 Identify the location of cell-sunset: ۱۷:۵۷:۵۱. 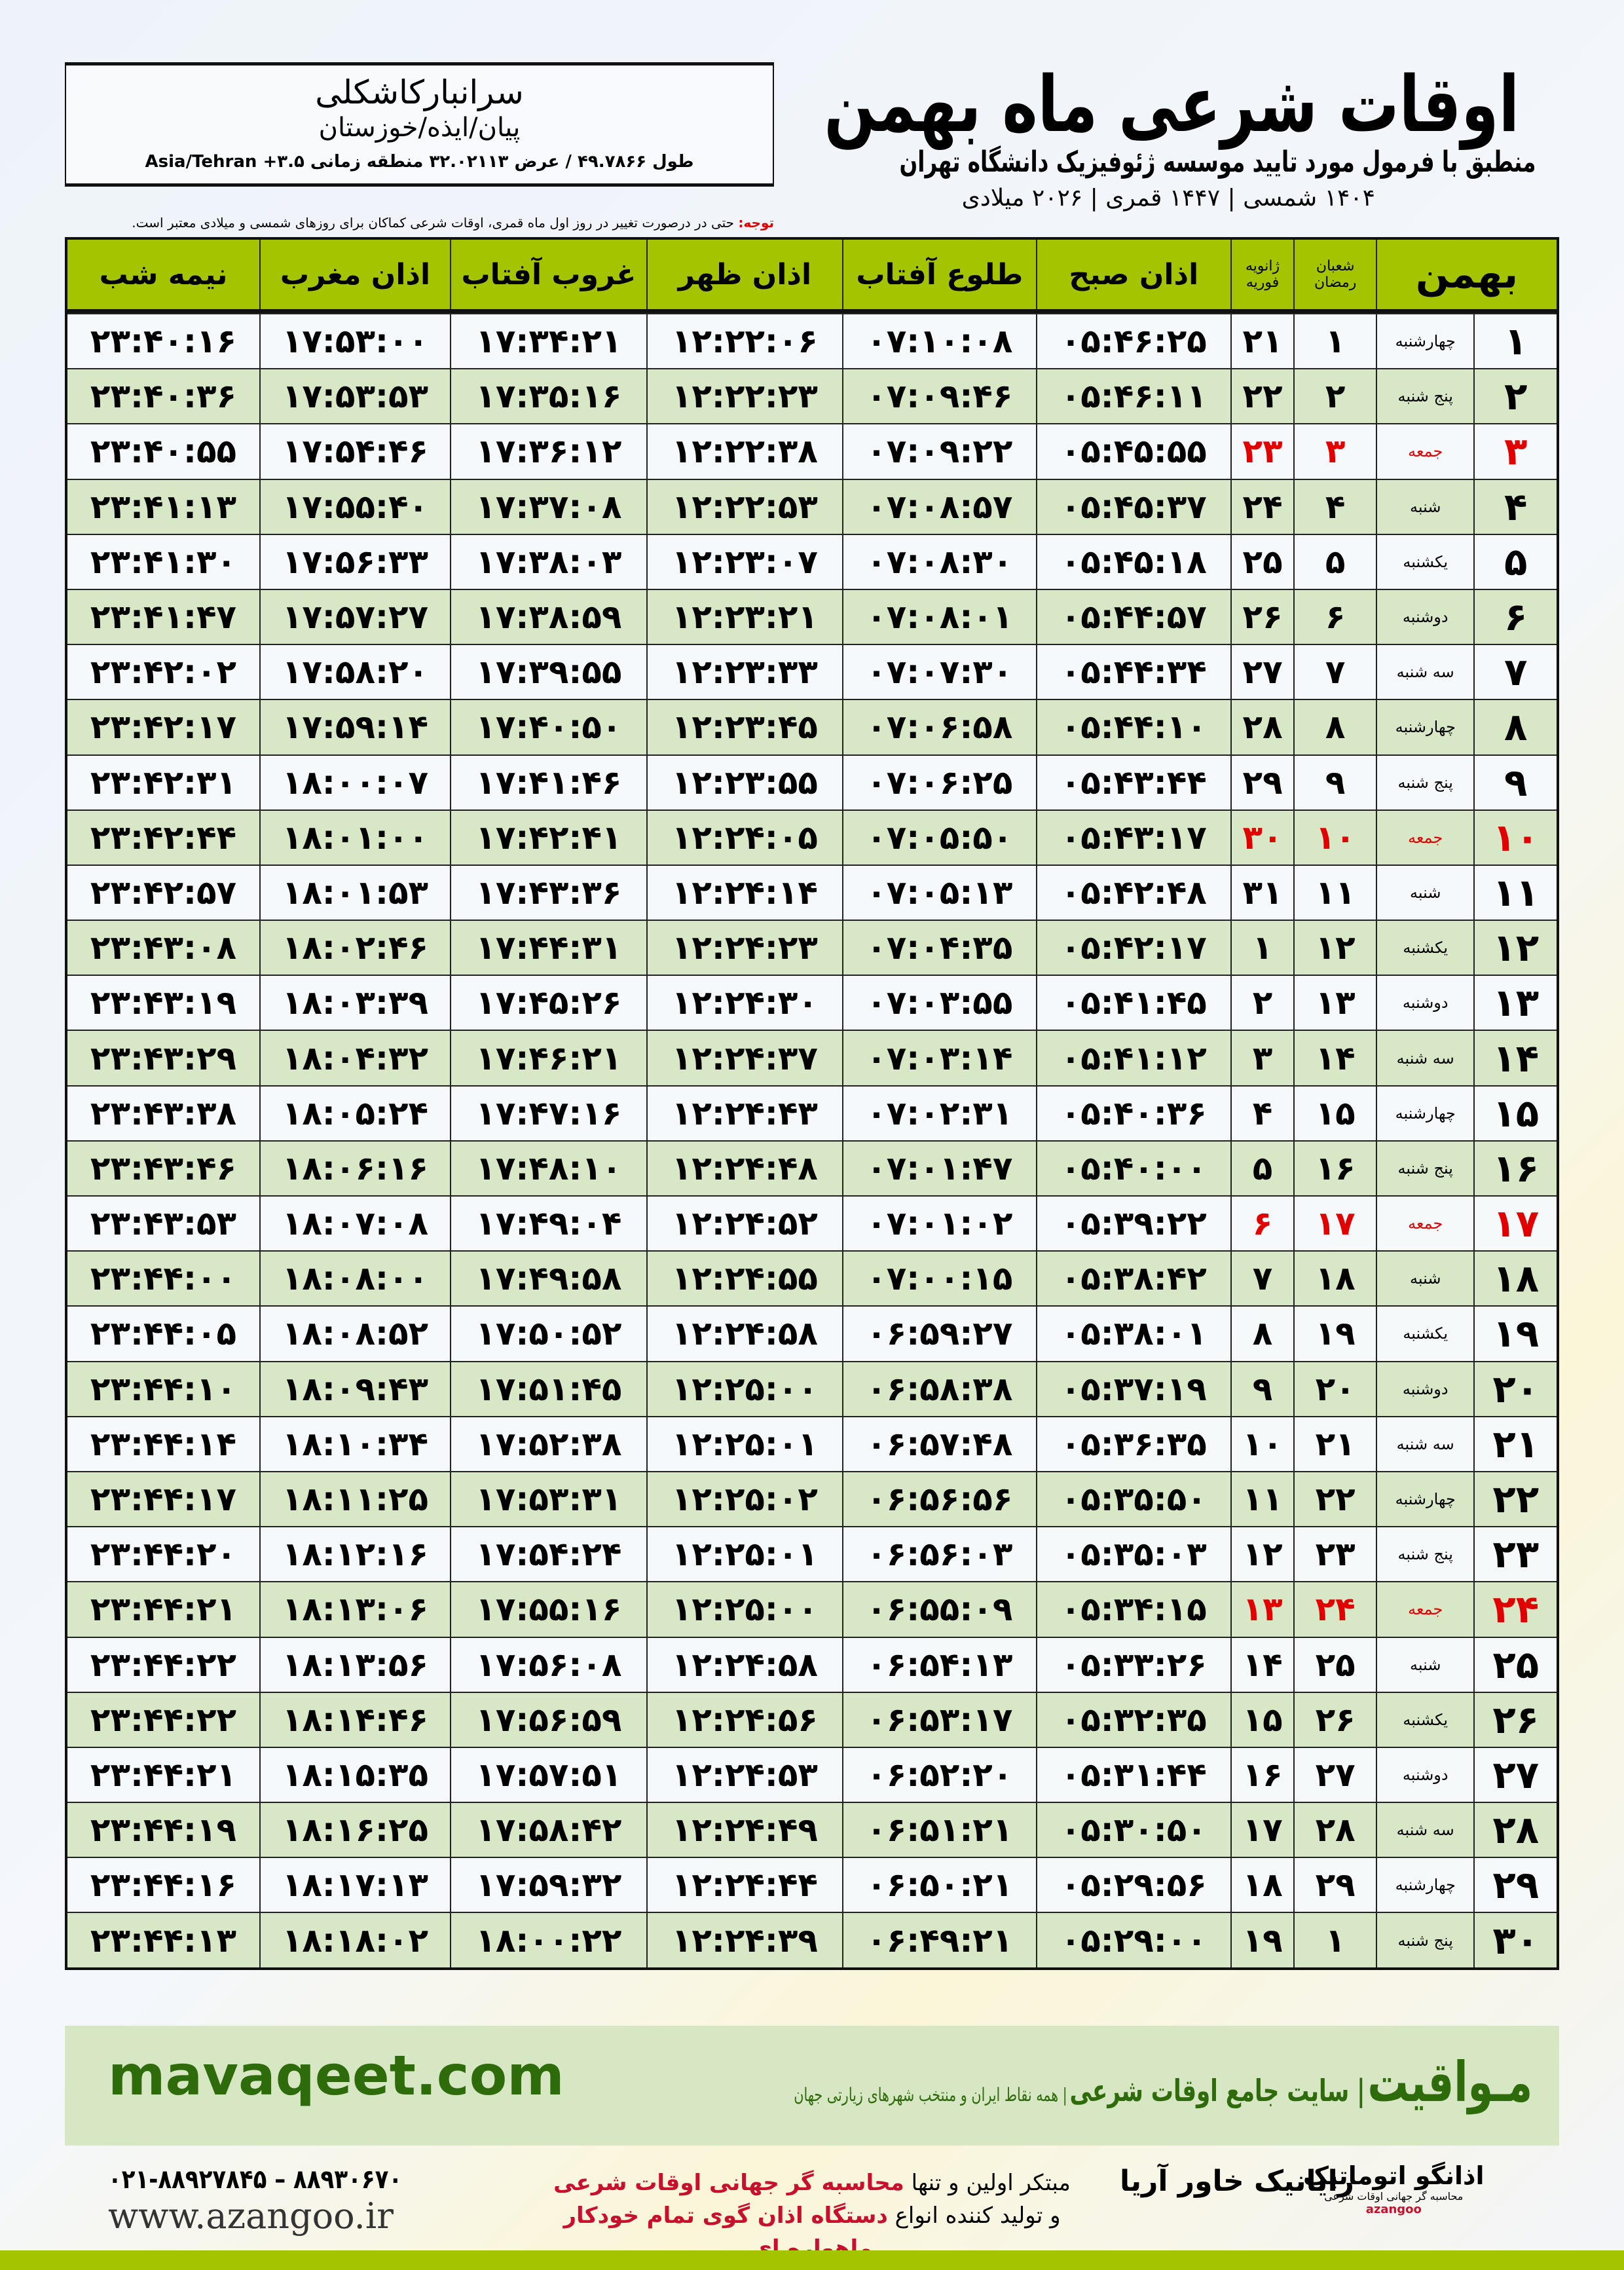
(547, 1774).